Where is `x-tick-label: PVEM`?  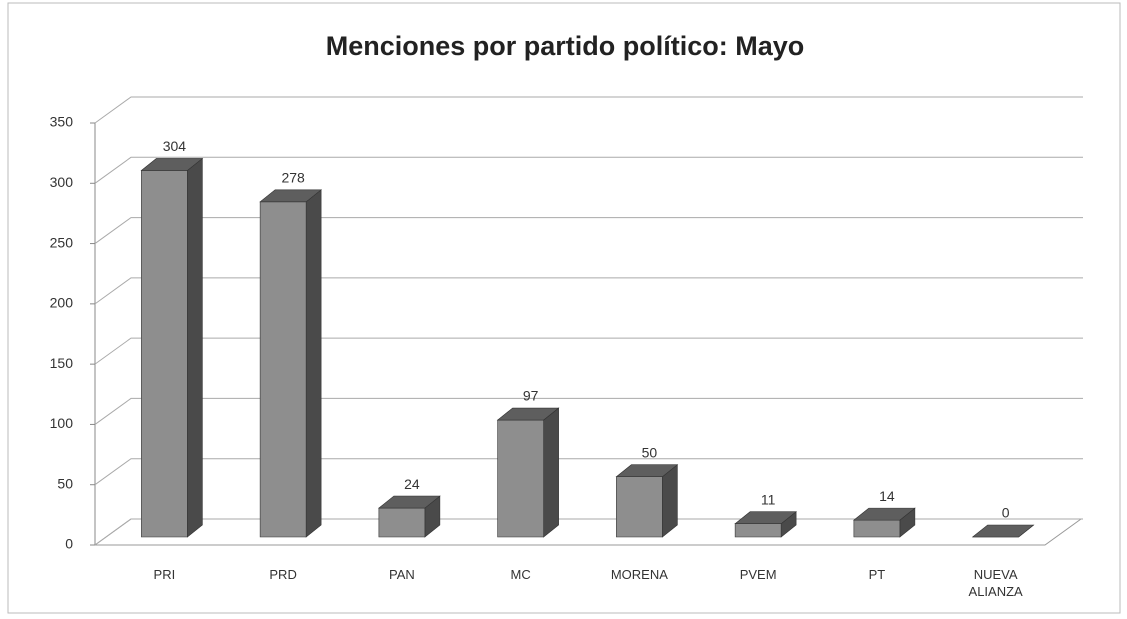
x-tick-label: PVEM is located at coordinates (758, 574).